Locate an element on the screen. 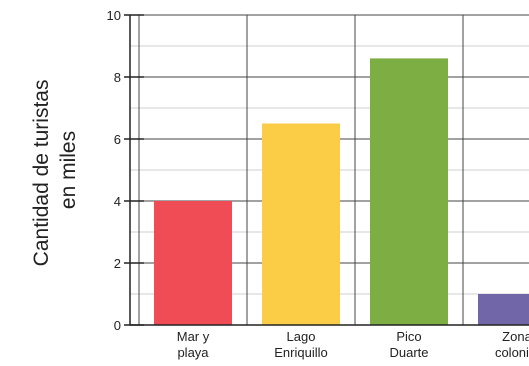 The width and height of the screenshot is (529, 366). x-tick-label: Pico Duarte is located at coordinates (408, 344).